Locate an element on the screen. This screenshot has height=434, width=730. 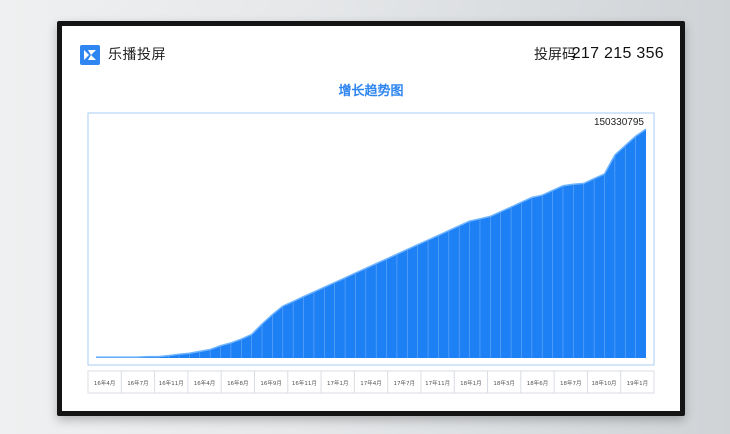
chart-title: 增长趋势图 is located at coordinates (371, 91).